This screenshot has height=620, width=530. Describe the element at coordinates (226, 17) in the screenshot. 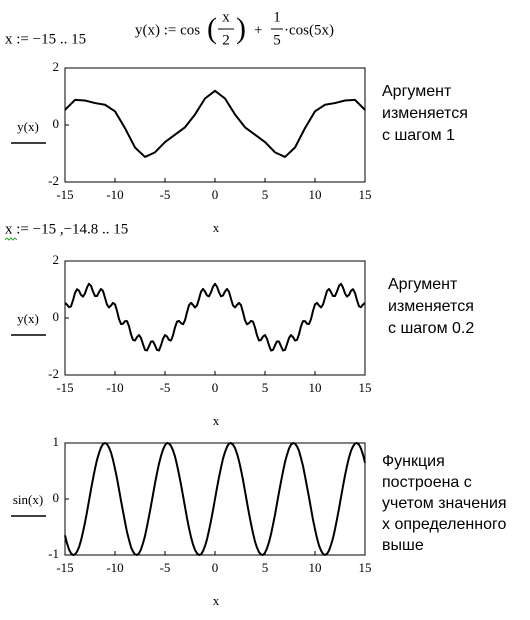

I see `fraction-numerator: x` at that location.